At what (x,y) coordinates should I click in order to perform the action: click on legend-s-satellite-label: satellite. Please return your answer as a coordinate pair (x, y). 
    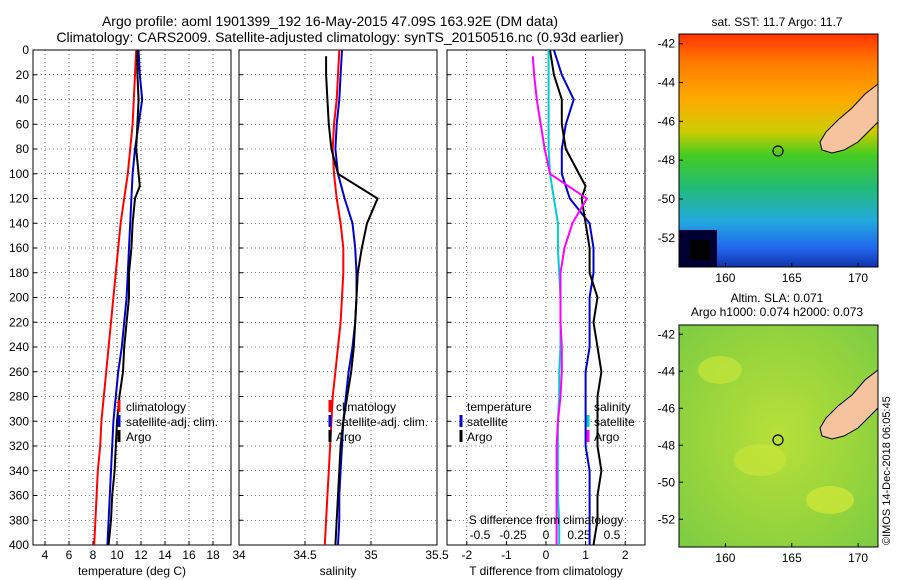
    Looking at the image, I should click on (614, 422).